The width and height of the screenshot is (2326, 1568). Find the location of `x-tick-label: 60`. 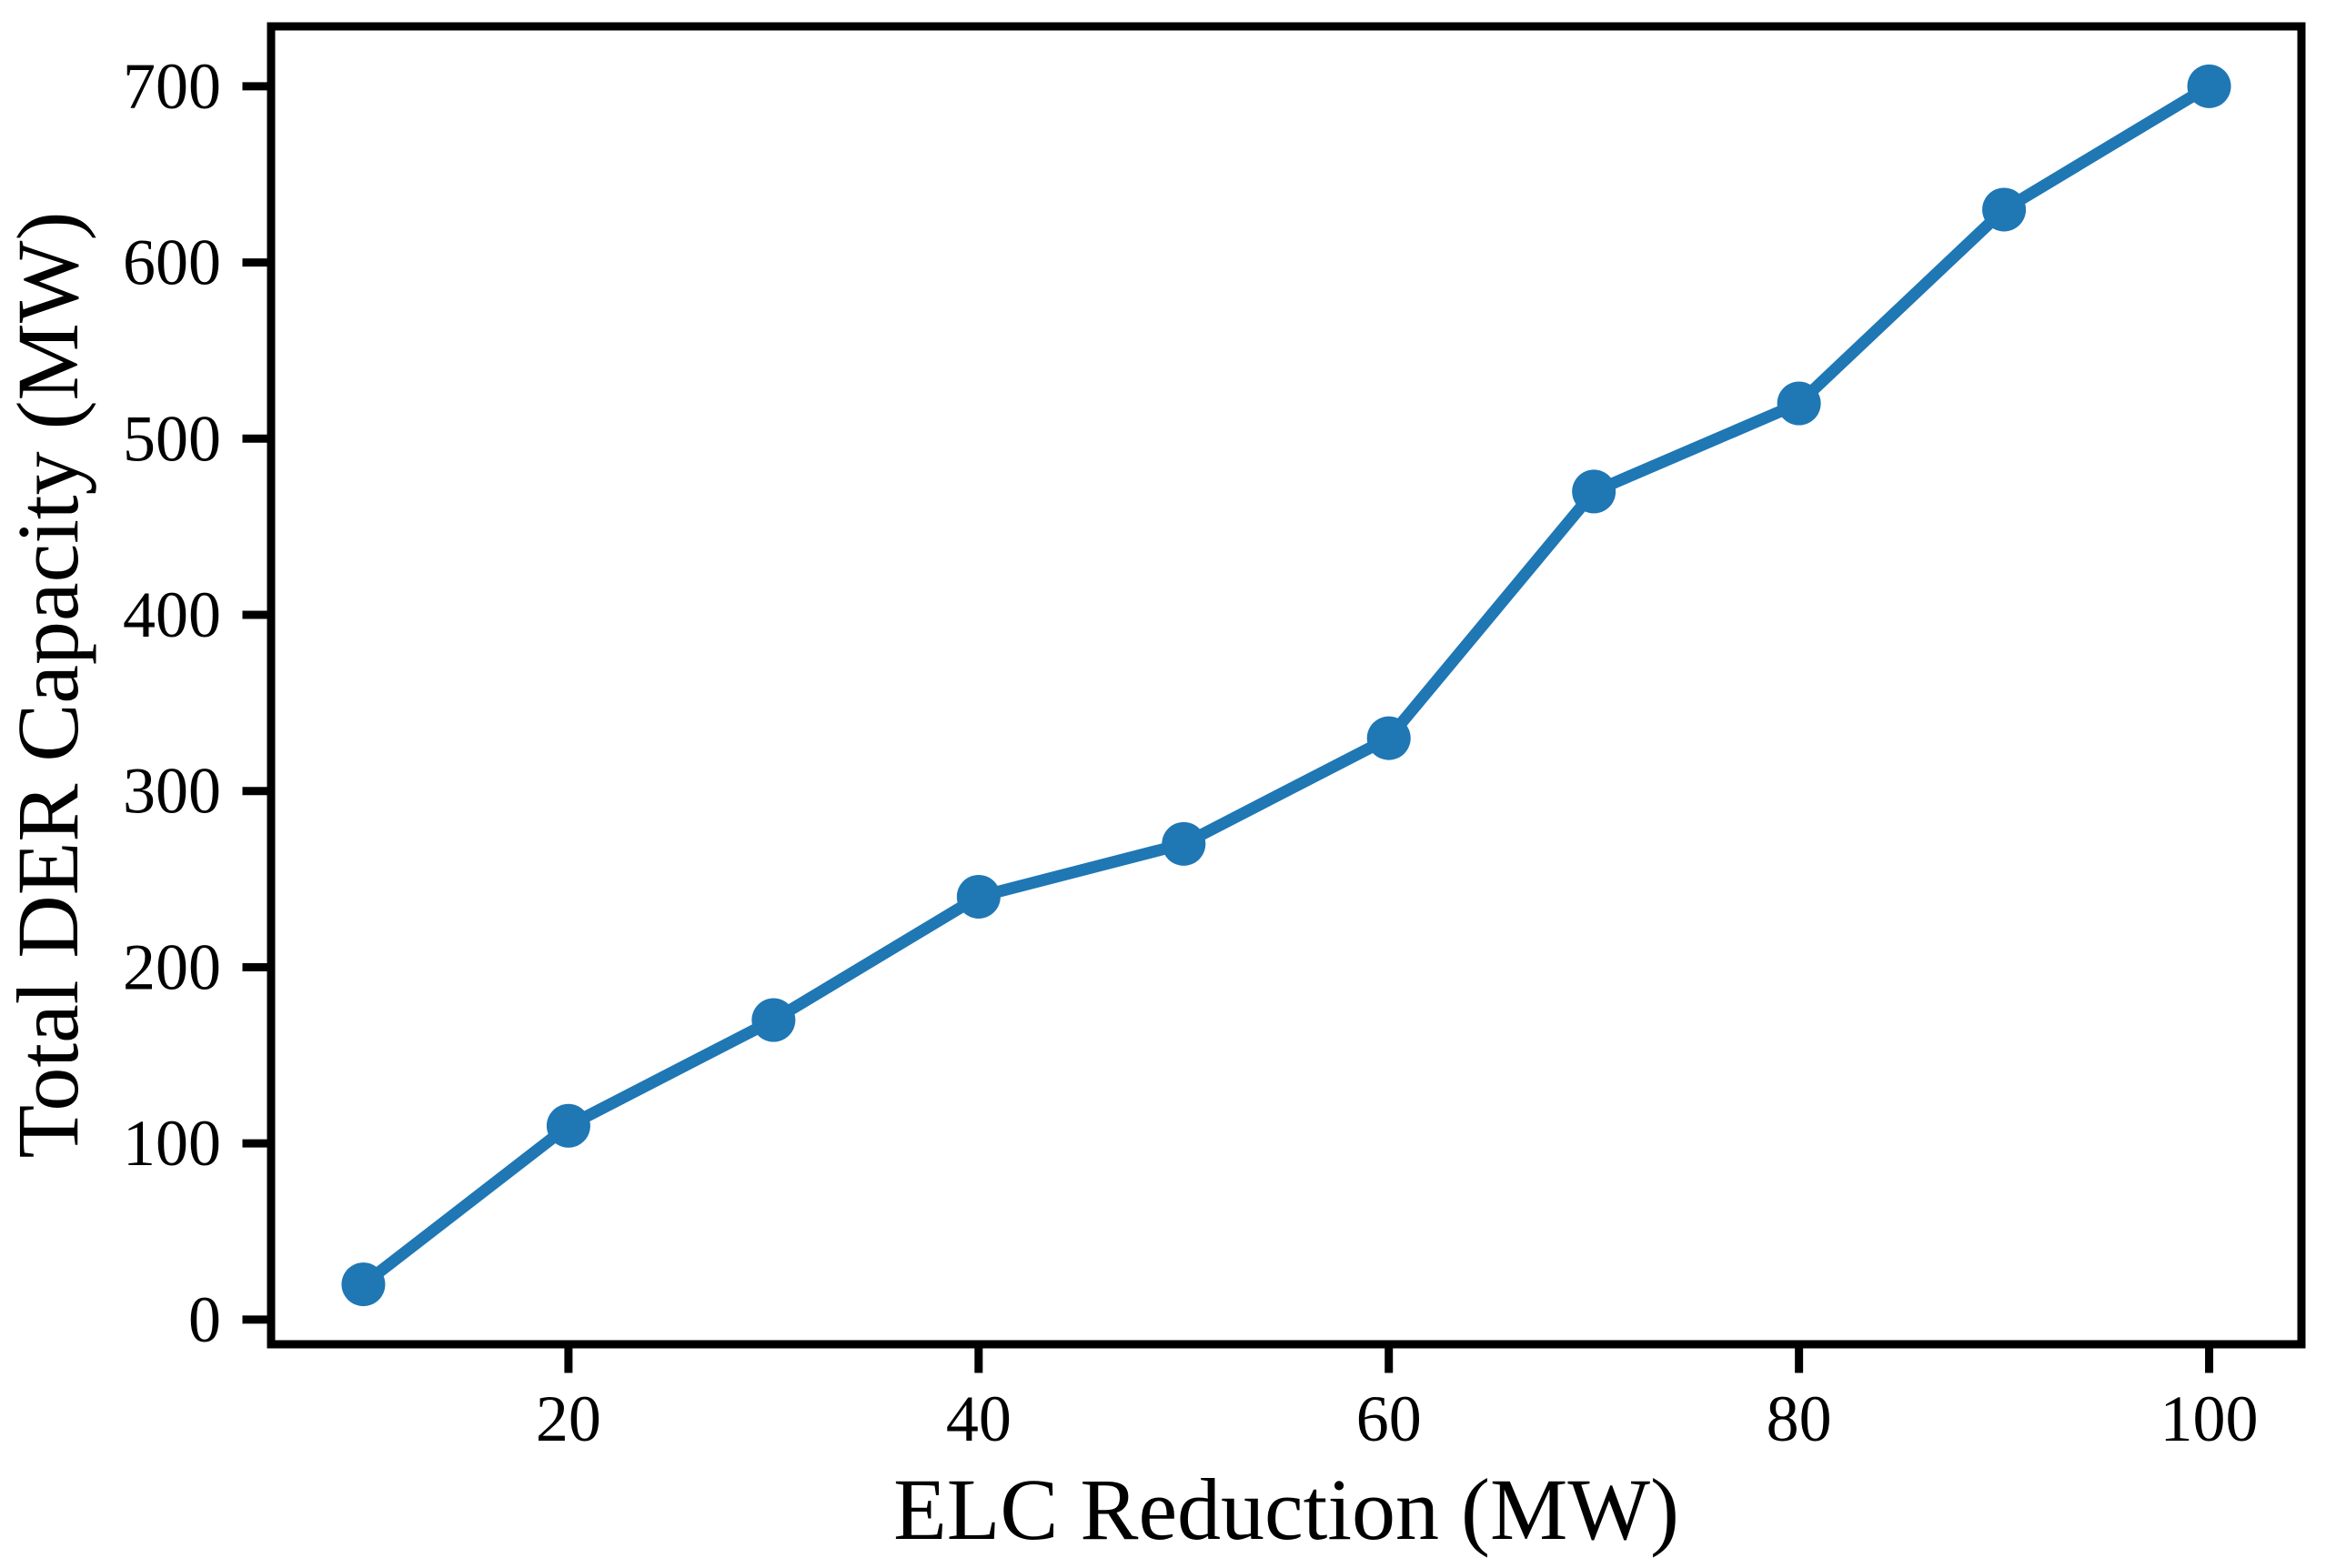

x-tick-label: 60 is located at coordinates (1389, 1418).